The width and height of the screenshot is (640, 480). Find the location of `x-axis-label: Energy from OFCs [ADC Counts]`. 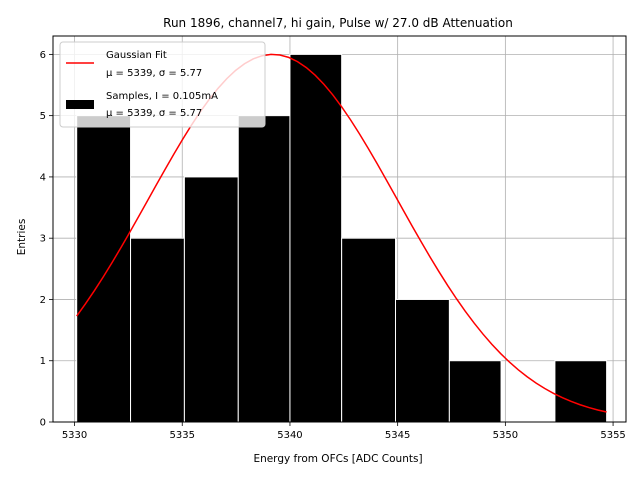

x-axis-label: Energy from OFCs [ADC Counts] is located at coordinates (337, 459).